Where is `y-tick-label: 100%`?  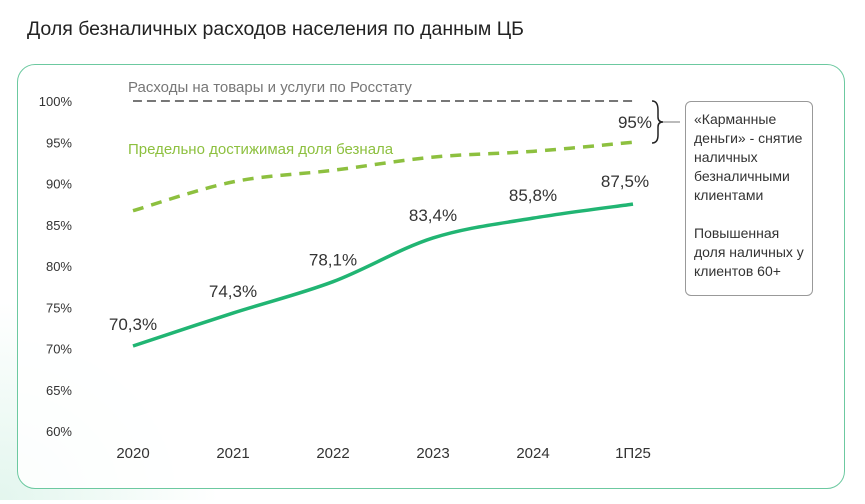
y-tick-label: 100% is located at coordinates (56, 101).